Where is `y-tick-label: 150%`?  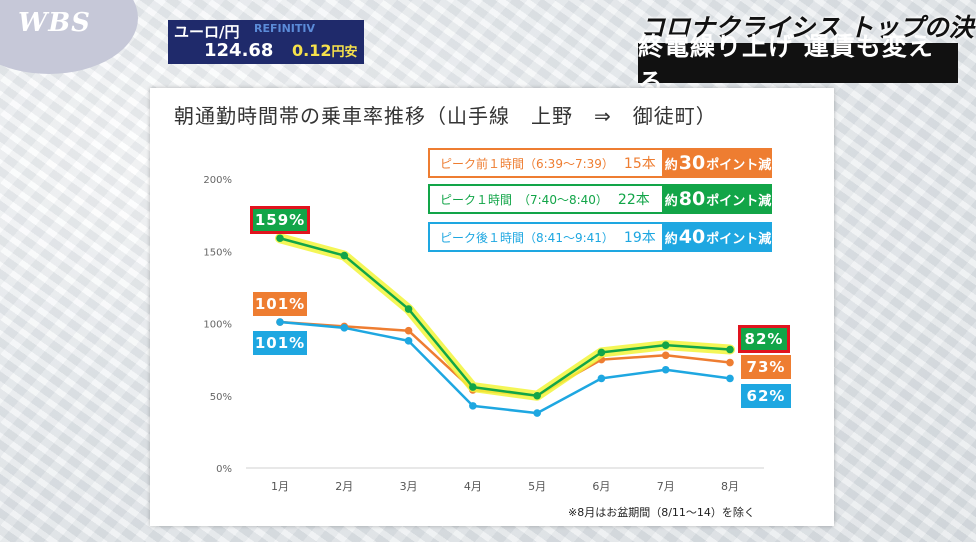
y-tick-label: 150% is located at coordinates (217, 252).